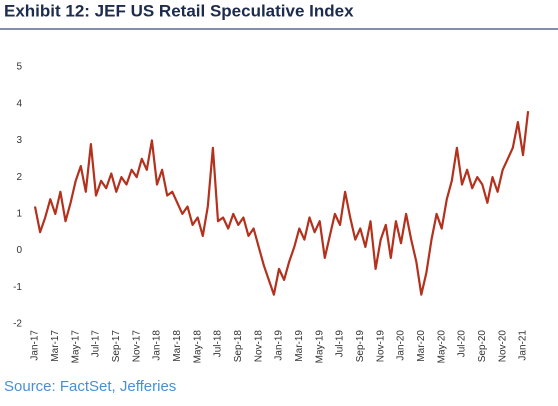 Image resolution: width=558 pixels, height=406 pixels. What do you see at coordinates (19, 177) in the screenshot?
I see `y-tick-label: 2` at bounding box center [19, 177].